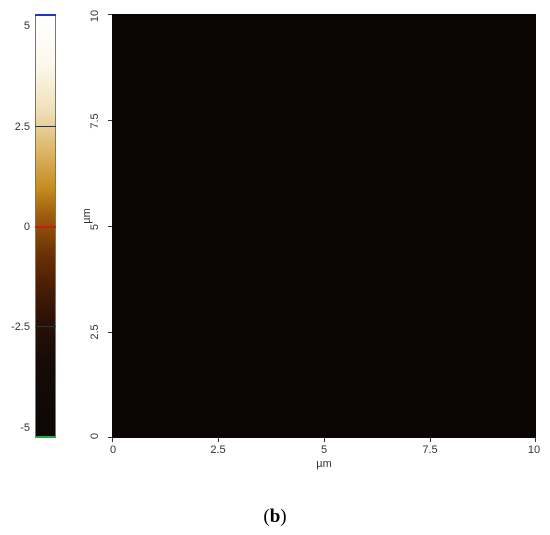 The image size is (550, 535). Describe the element at coordinates (113, 450) in the screenshot. I see `x-tick-label-0: 0` at that location.